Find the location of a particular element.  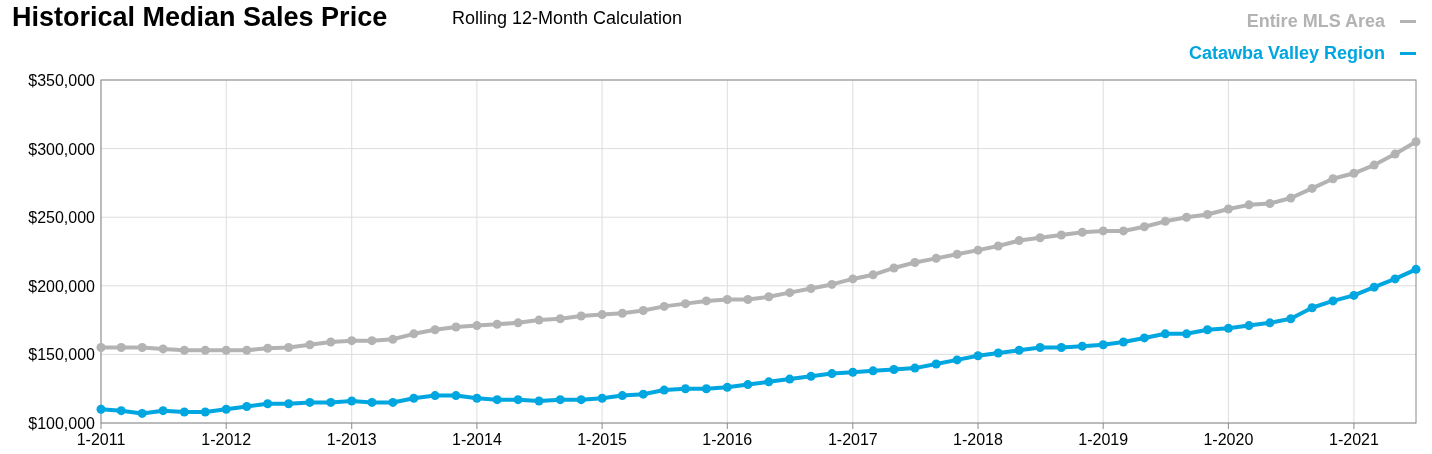

y-tick-label: $300,000 is located at coordinates (62, 149).